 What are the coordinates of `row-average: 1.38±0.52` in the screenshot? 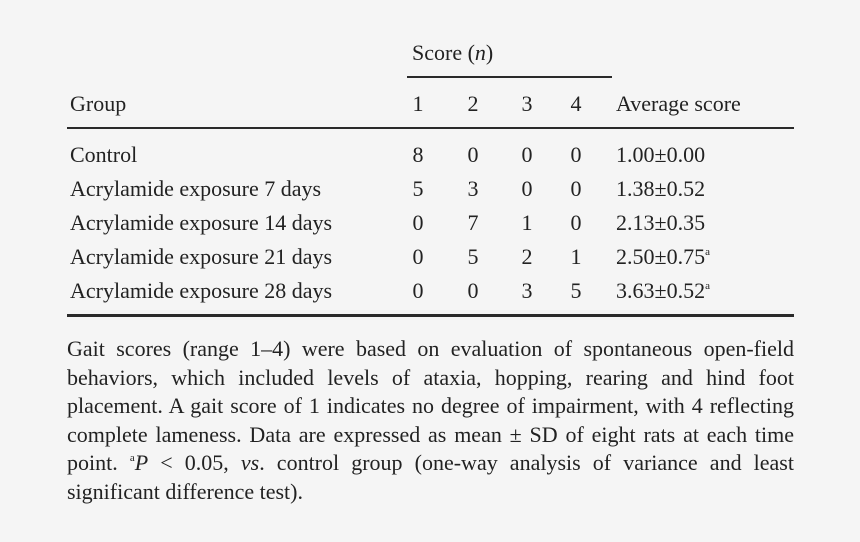 It's located at (661, 188).